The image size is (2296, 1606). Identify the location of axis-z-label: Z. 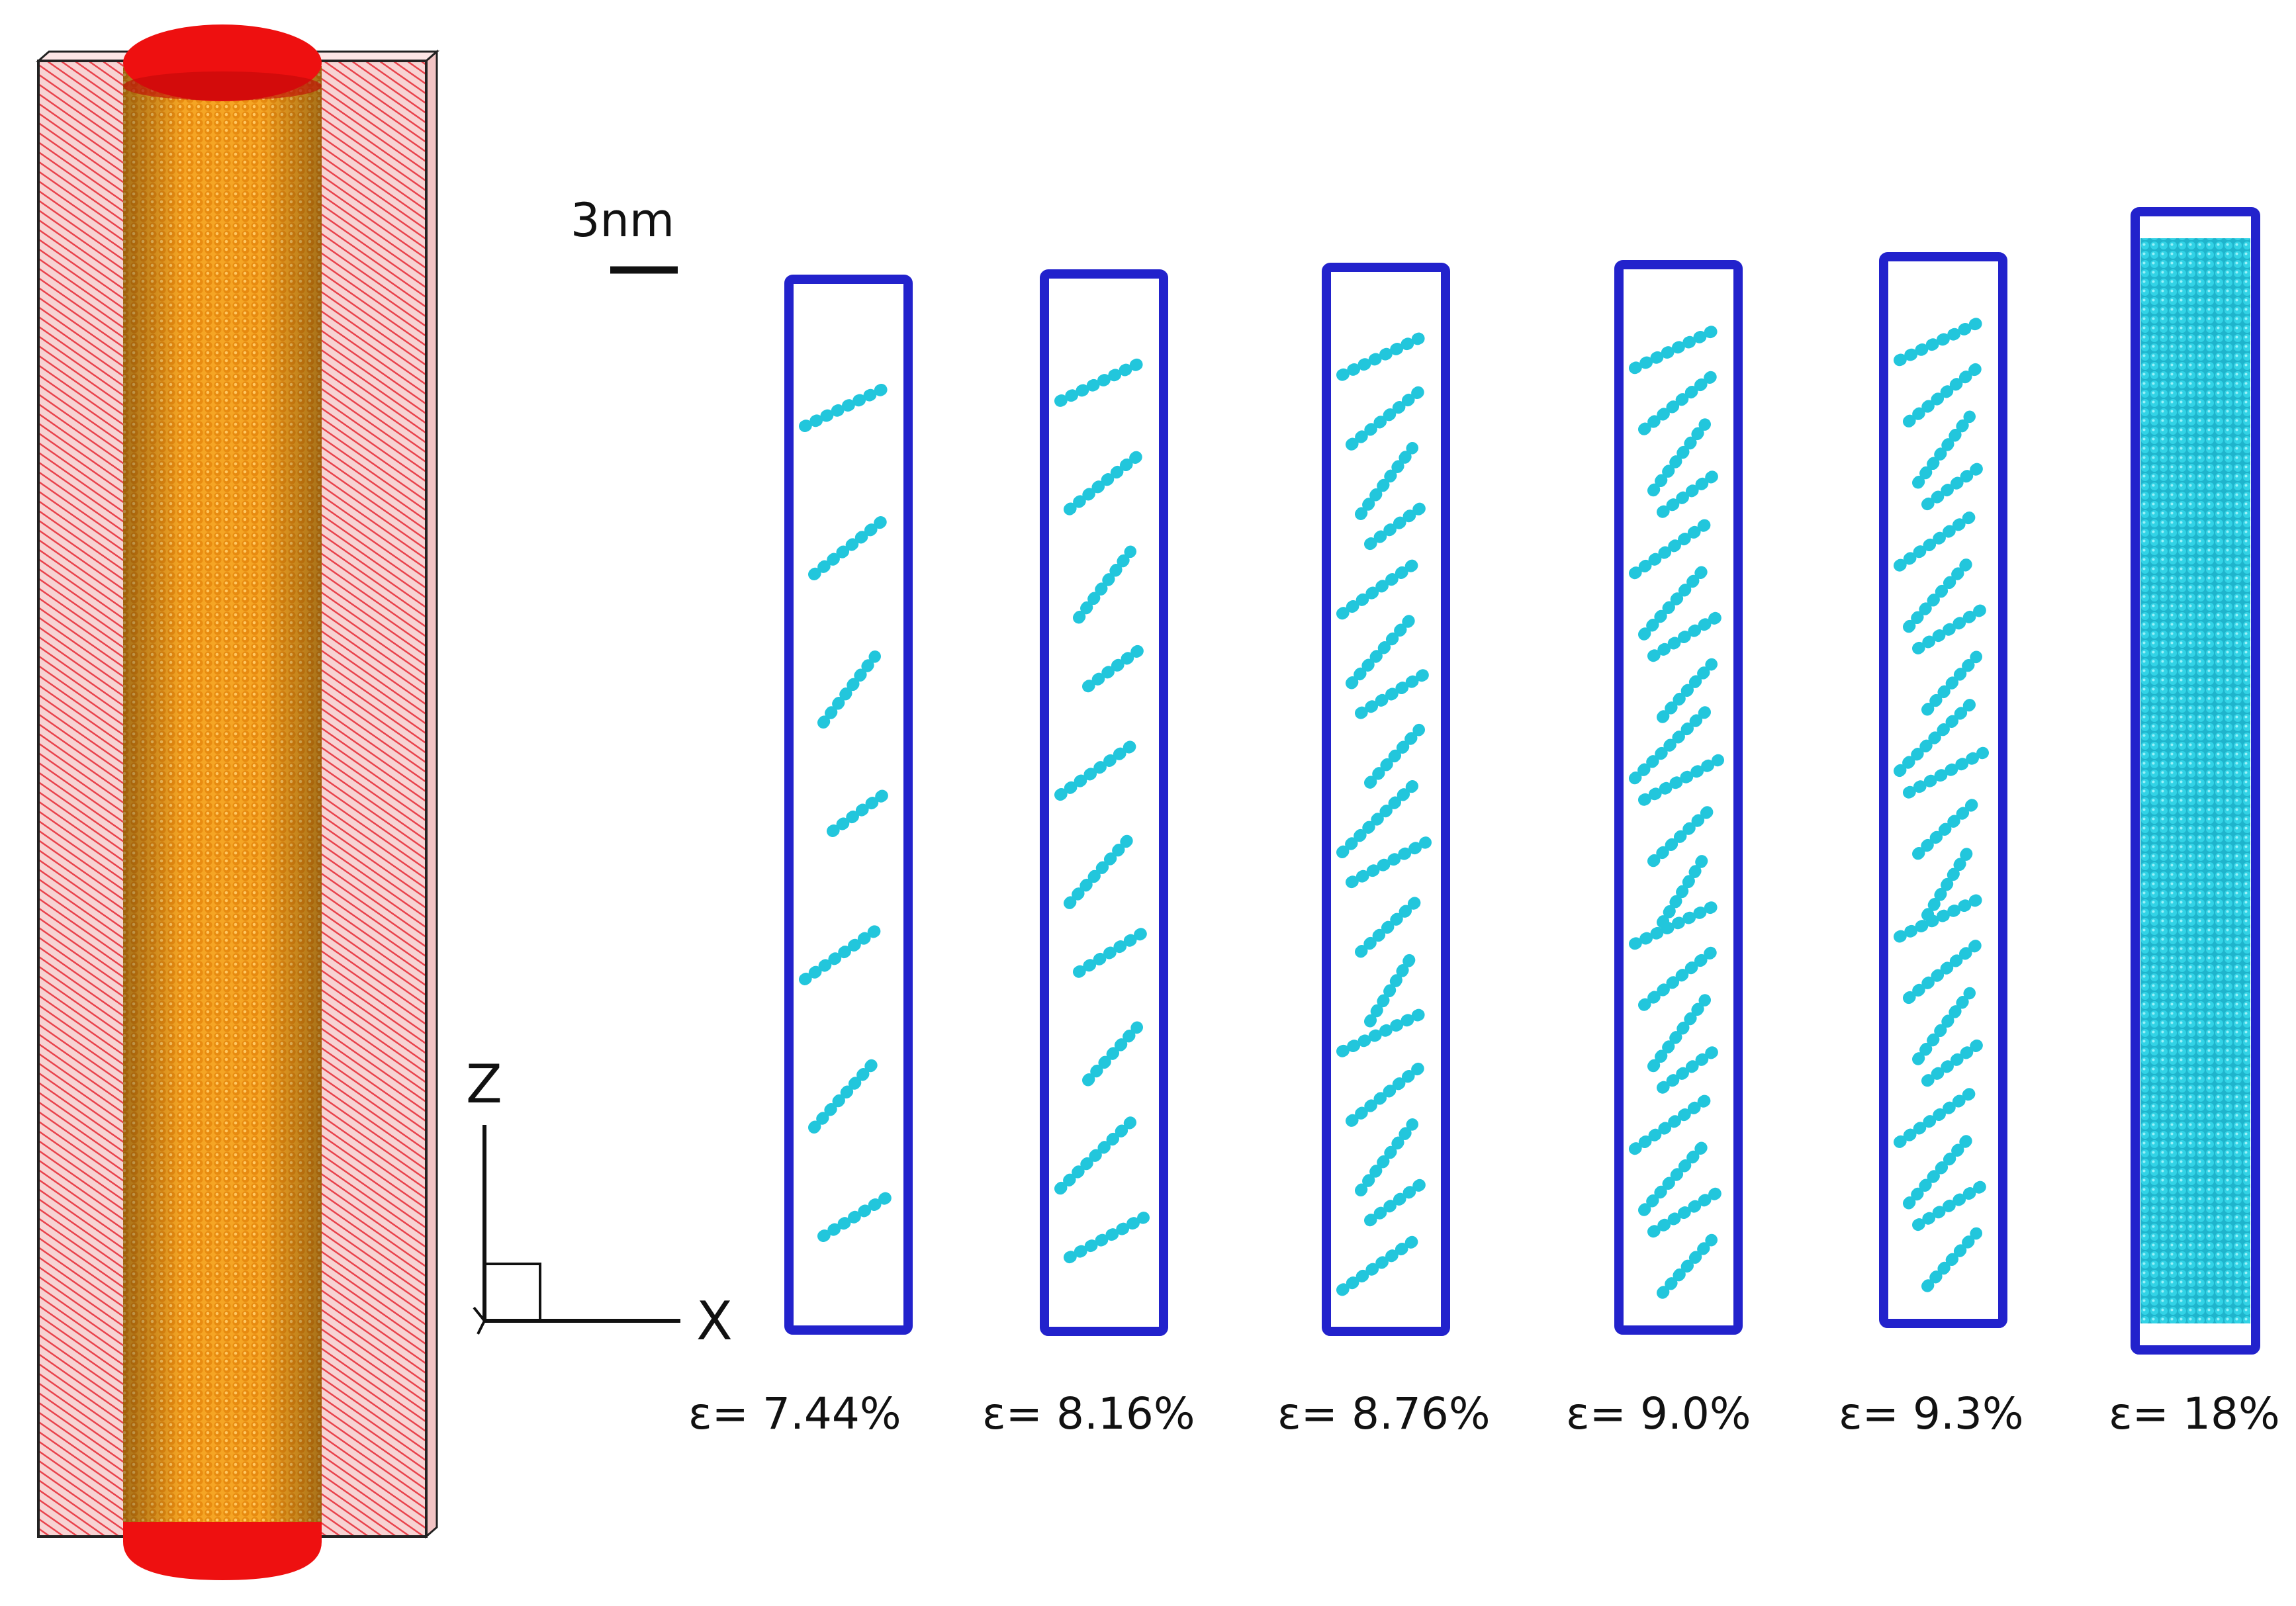
(484, 1084).